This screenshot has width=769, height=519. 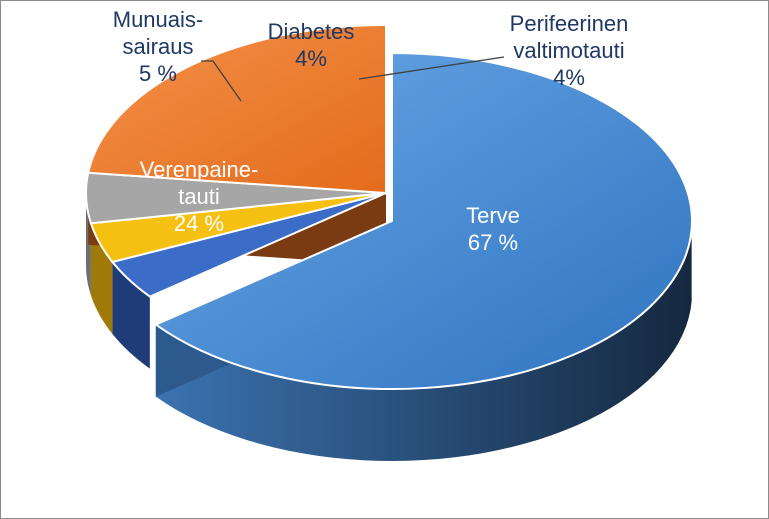 I want to click on slice-value-label: 5 %, so click(x=158, y=73).